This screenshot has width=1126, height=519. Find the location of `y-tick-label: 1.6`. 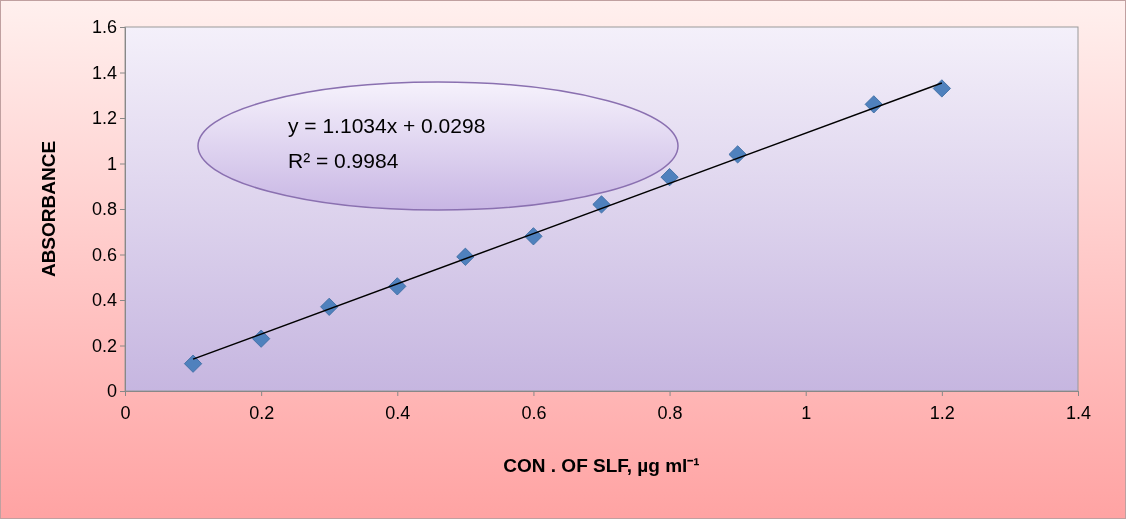

y-tick-label: 1.6 is located at coordinates (104, 27).